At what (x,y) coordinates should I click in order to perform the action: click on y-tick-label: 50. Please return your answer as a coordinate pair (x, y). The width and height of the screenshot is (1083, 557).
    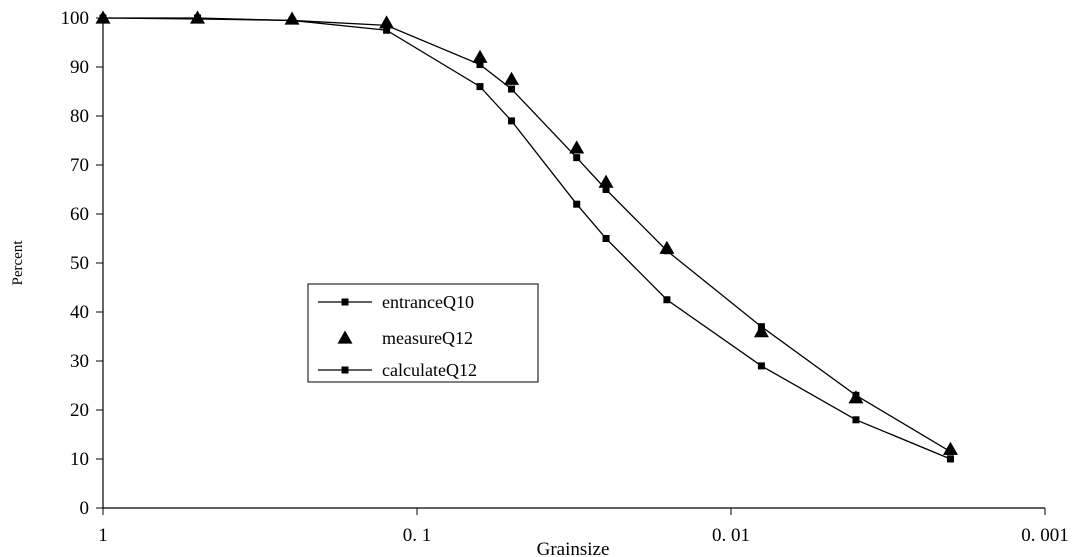
    Looking at the image, I should click on (79, 263).